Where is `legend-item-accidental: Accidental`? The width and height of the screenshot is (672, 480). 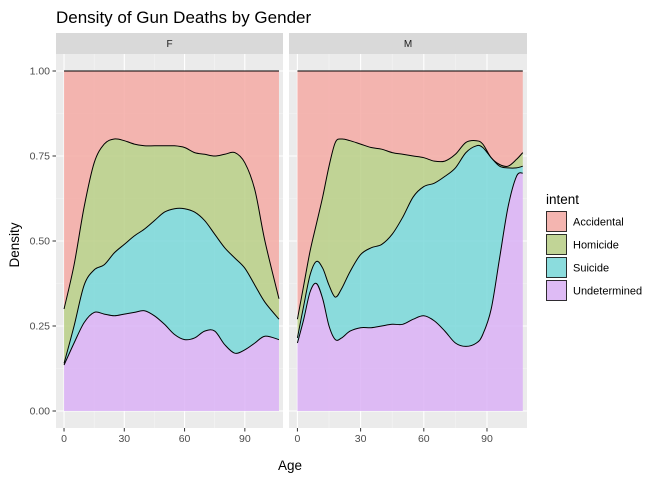
legend-item-accidental: Accidental is located at coordinates (585, 221).